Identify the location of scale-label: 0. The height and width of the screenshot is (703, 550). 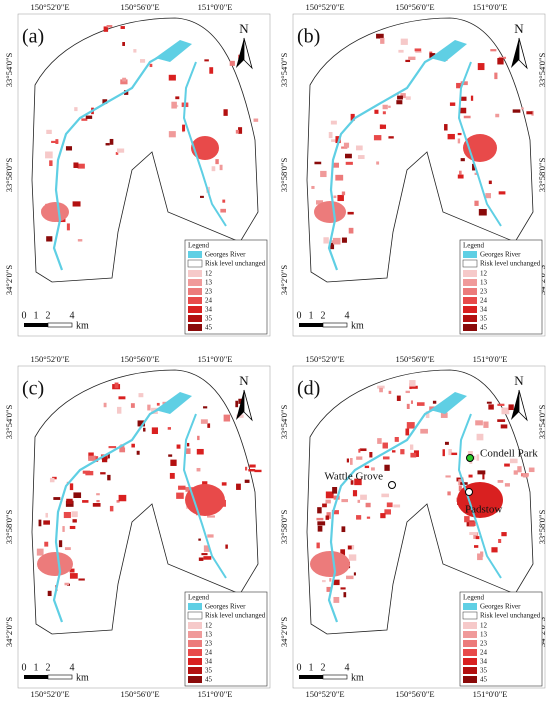
(24, 667).